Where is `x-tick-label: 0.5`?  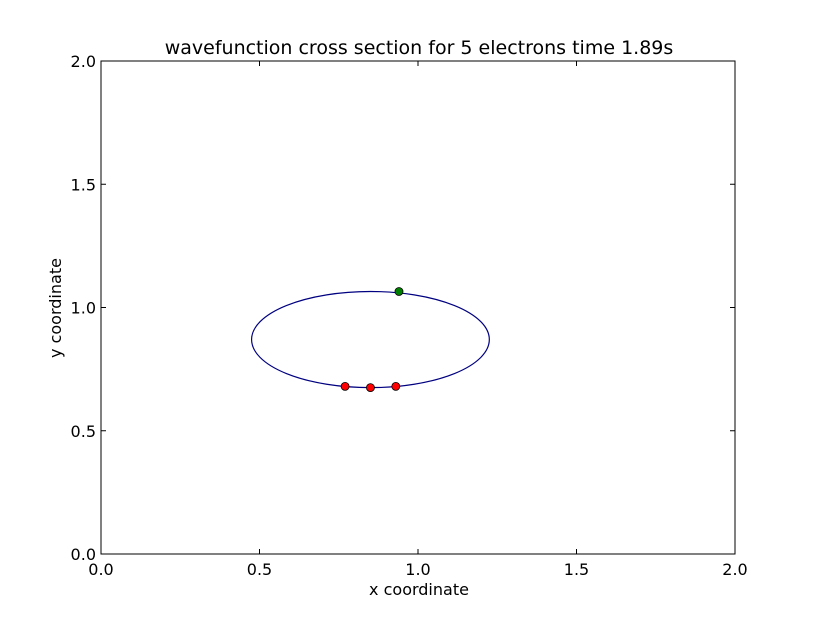
x-tick-label: 0.5 is located at coordinates (259, 569).